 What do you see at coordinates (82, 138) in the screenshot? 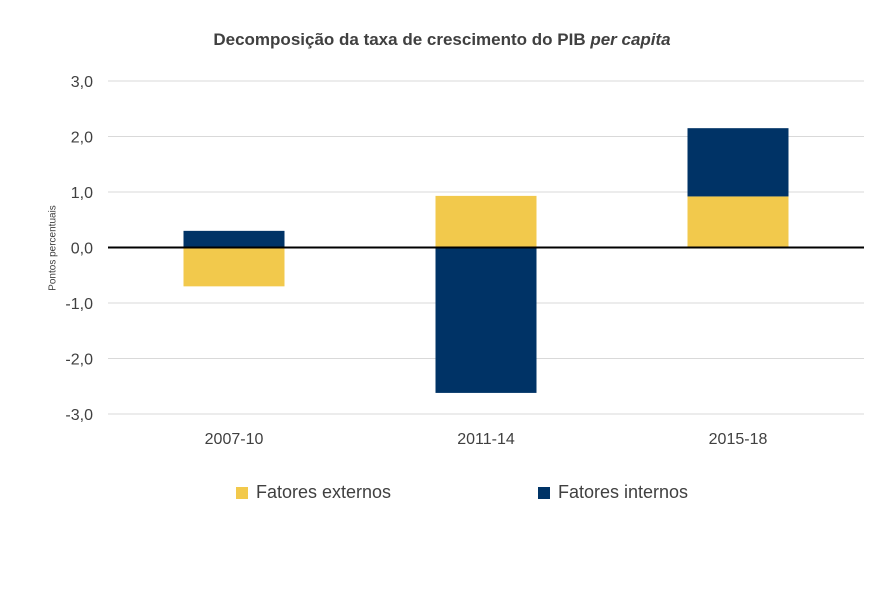
I see `y-tick-label: 2,0` at bounding box center [82, 138].